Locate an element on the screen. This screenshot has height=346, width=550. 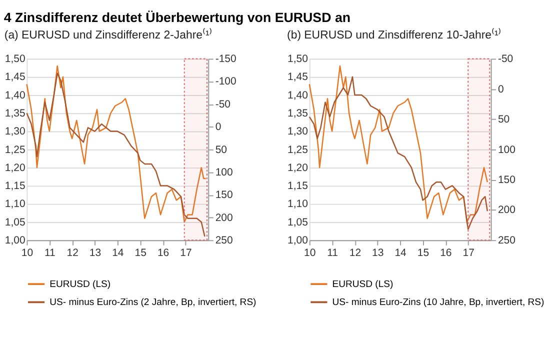
legend-label: US- minus Euro-Zins (10 Jahre, Bp, invertiert, RS) is located at coordinates (438, 302).